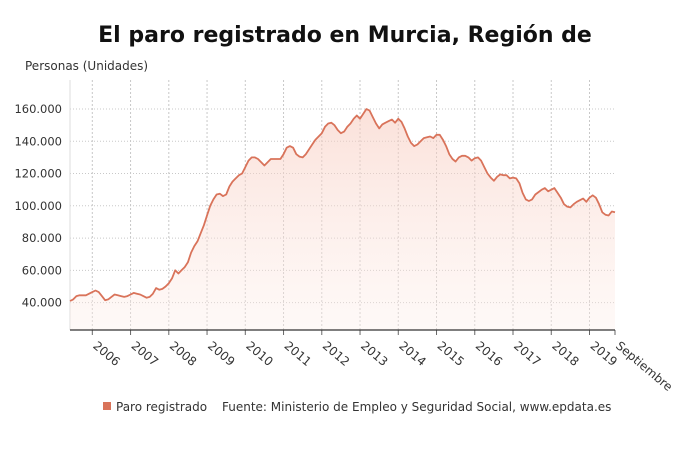 This screenshot has height=465, width=690. What do you see at coordinates (259, 354) in the screenshot?
I see `x-tick-label: 2010` at bounding box center [259, 354].